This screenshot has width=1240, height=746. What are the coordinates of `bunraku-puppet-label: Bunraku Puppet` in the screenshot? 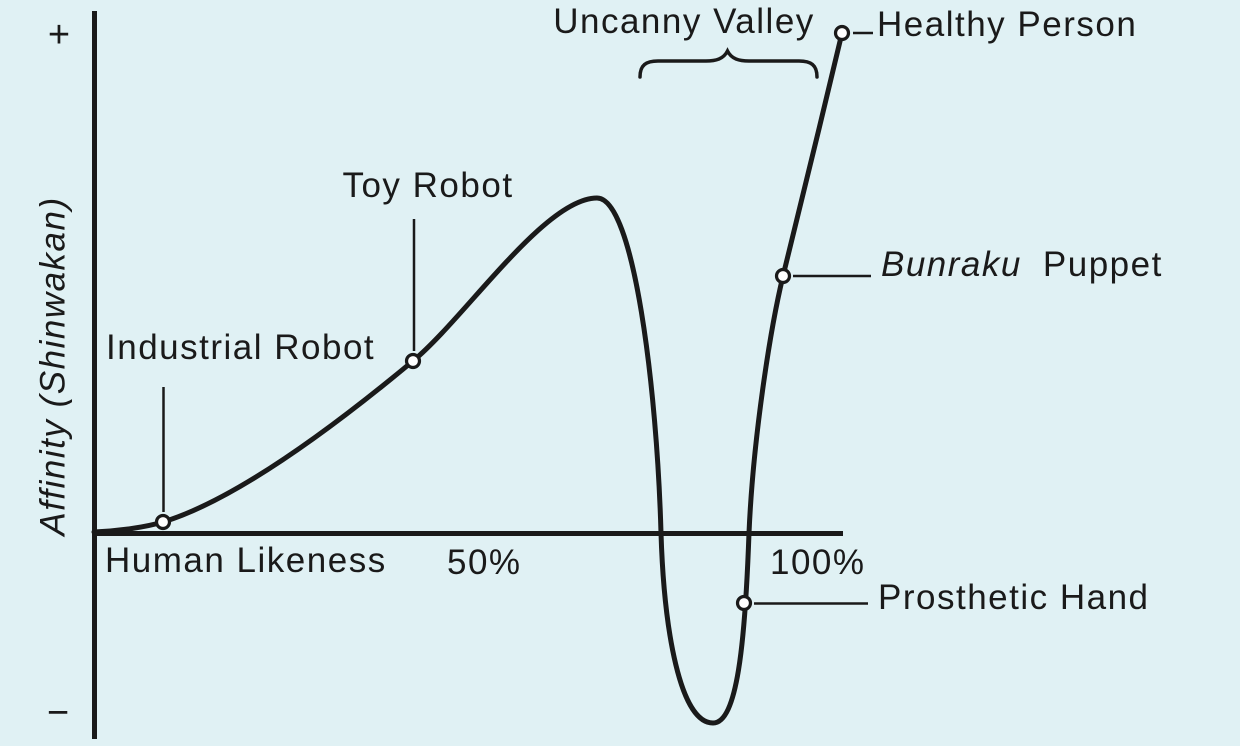 It's located at (1022, 264).